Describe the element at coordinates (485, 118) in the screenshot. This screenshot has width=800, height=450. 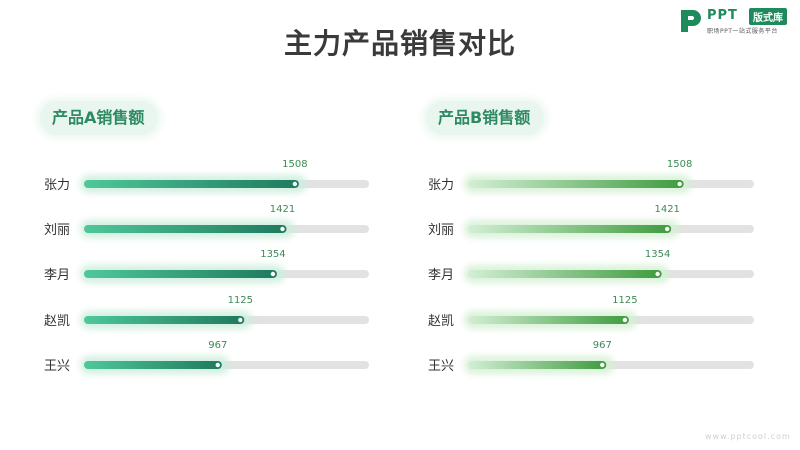
I see `chart-b-title: 产品B销售额` at that location.